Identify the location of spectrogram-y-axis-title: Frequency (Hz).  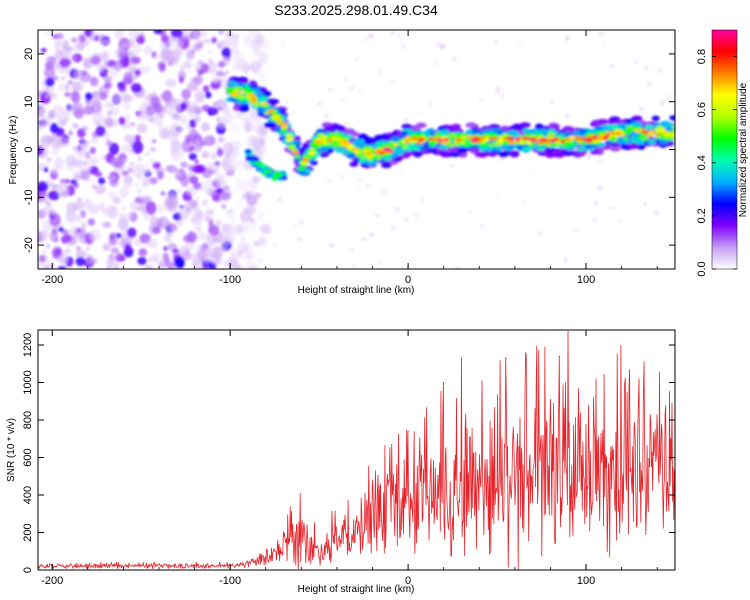
(13, 150).